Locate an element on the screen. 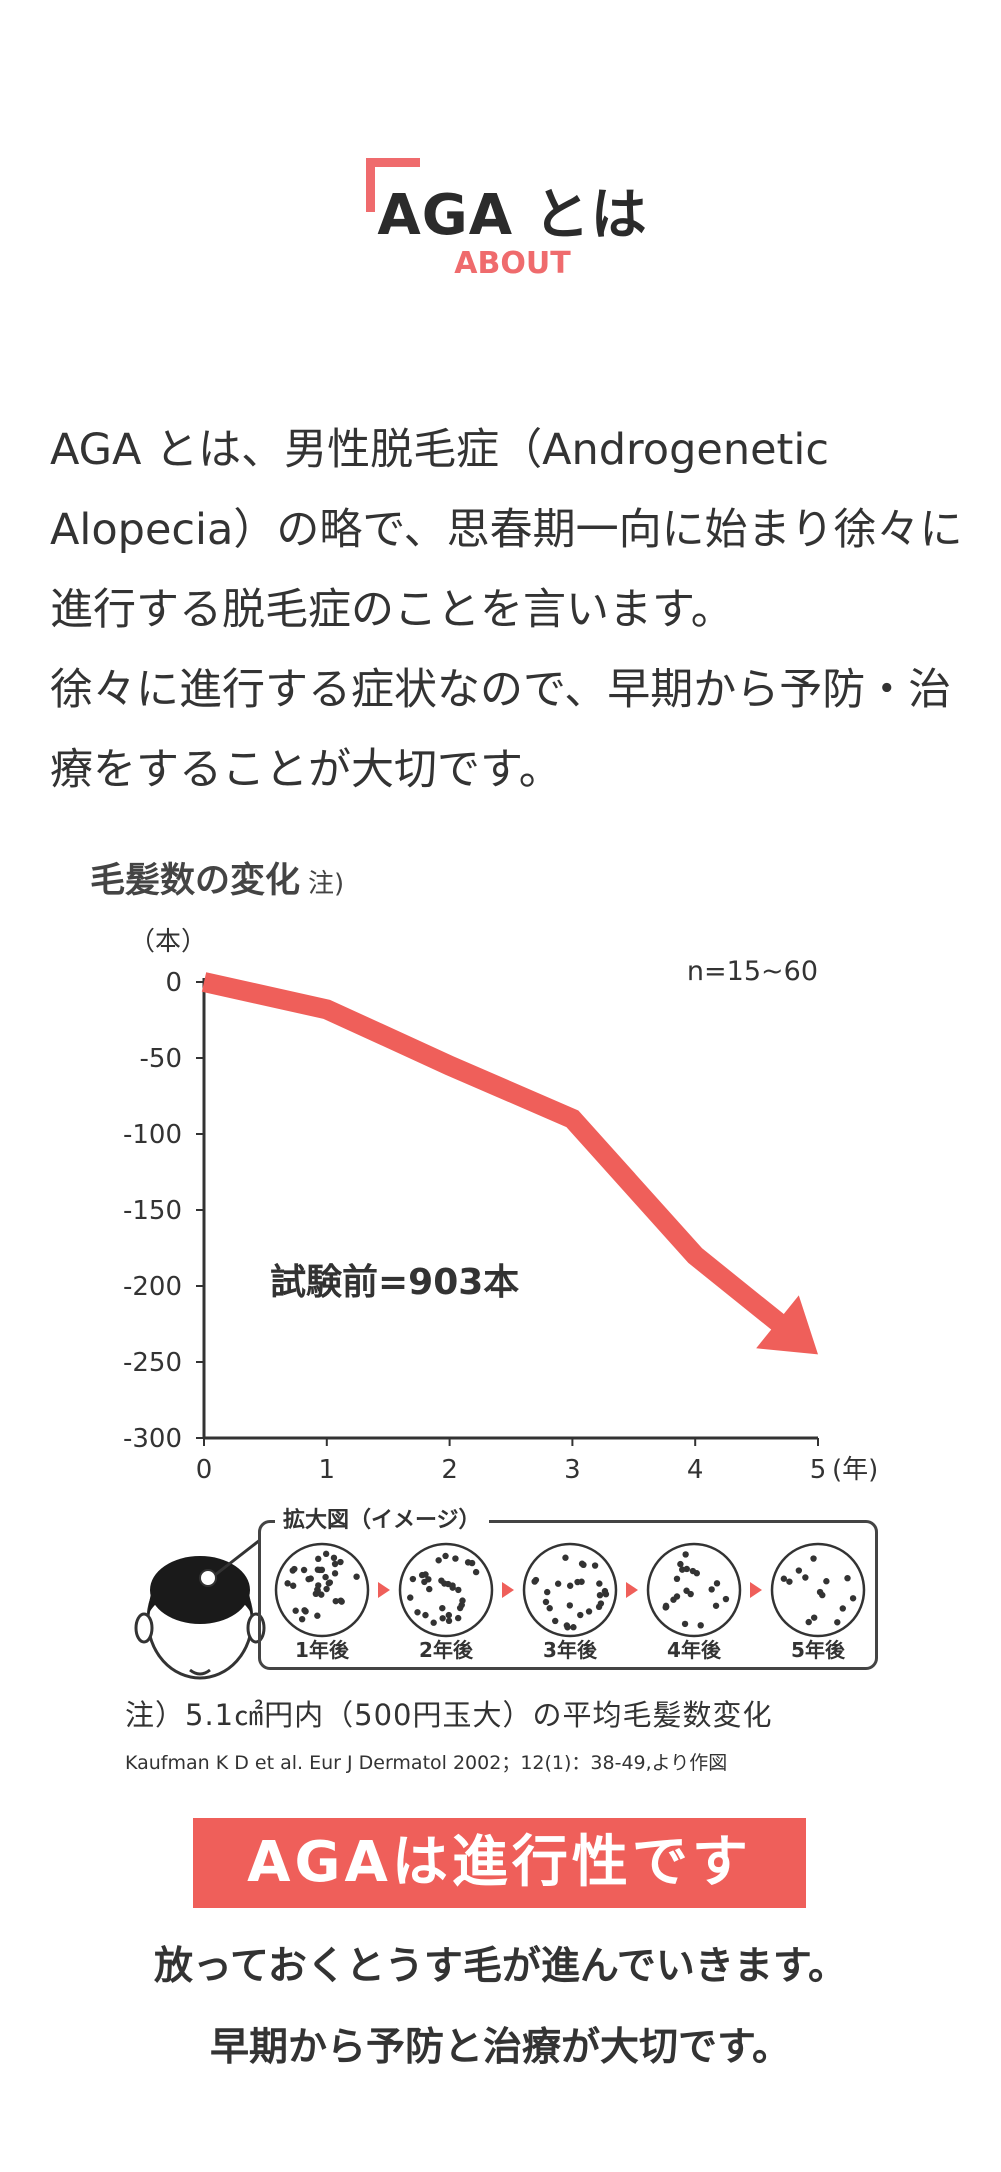  y-tick-label: 0 is located at coordinates (173, 983).